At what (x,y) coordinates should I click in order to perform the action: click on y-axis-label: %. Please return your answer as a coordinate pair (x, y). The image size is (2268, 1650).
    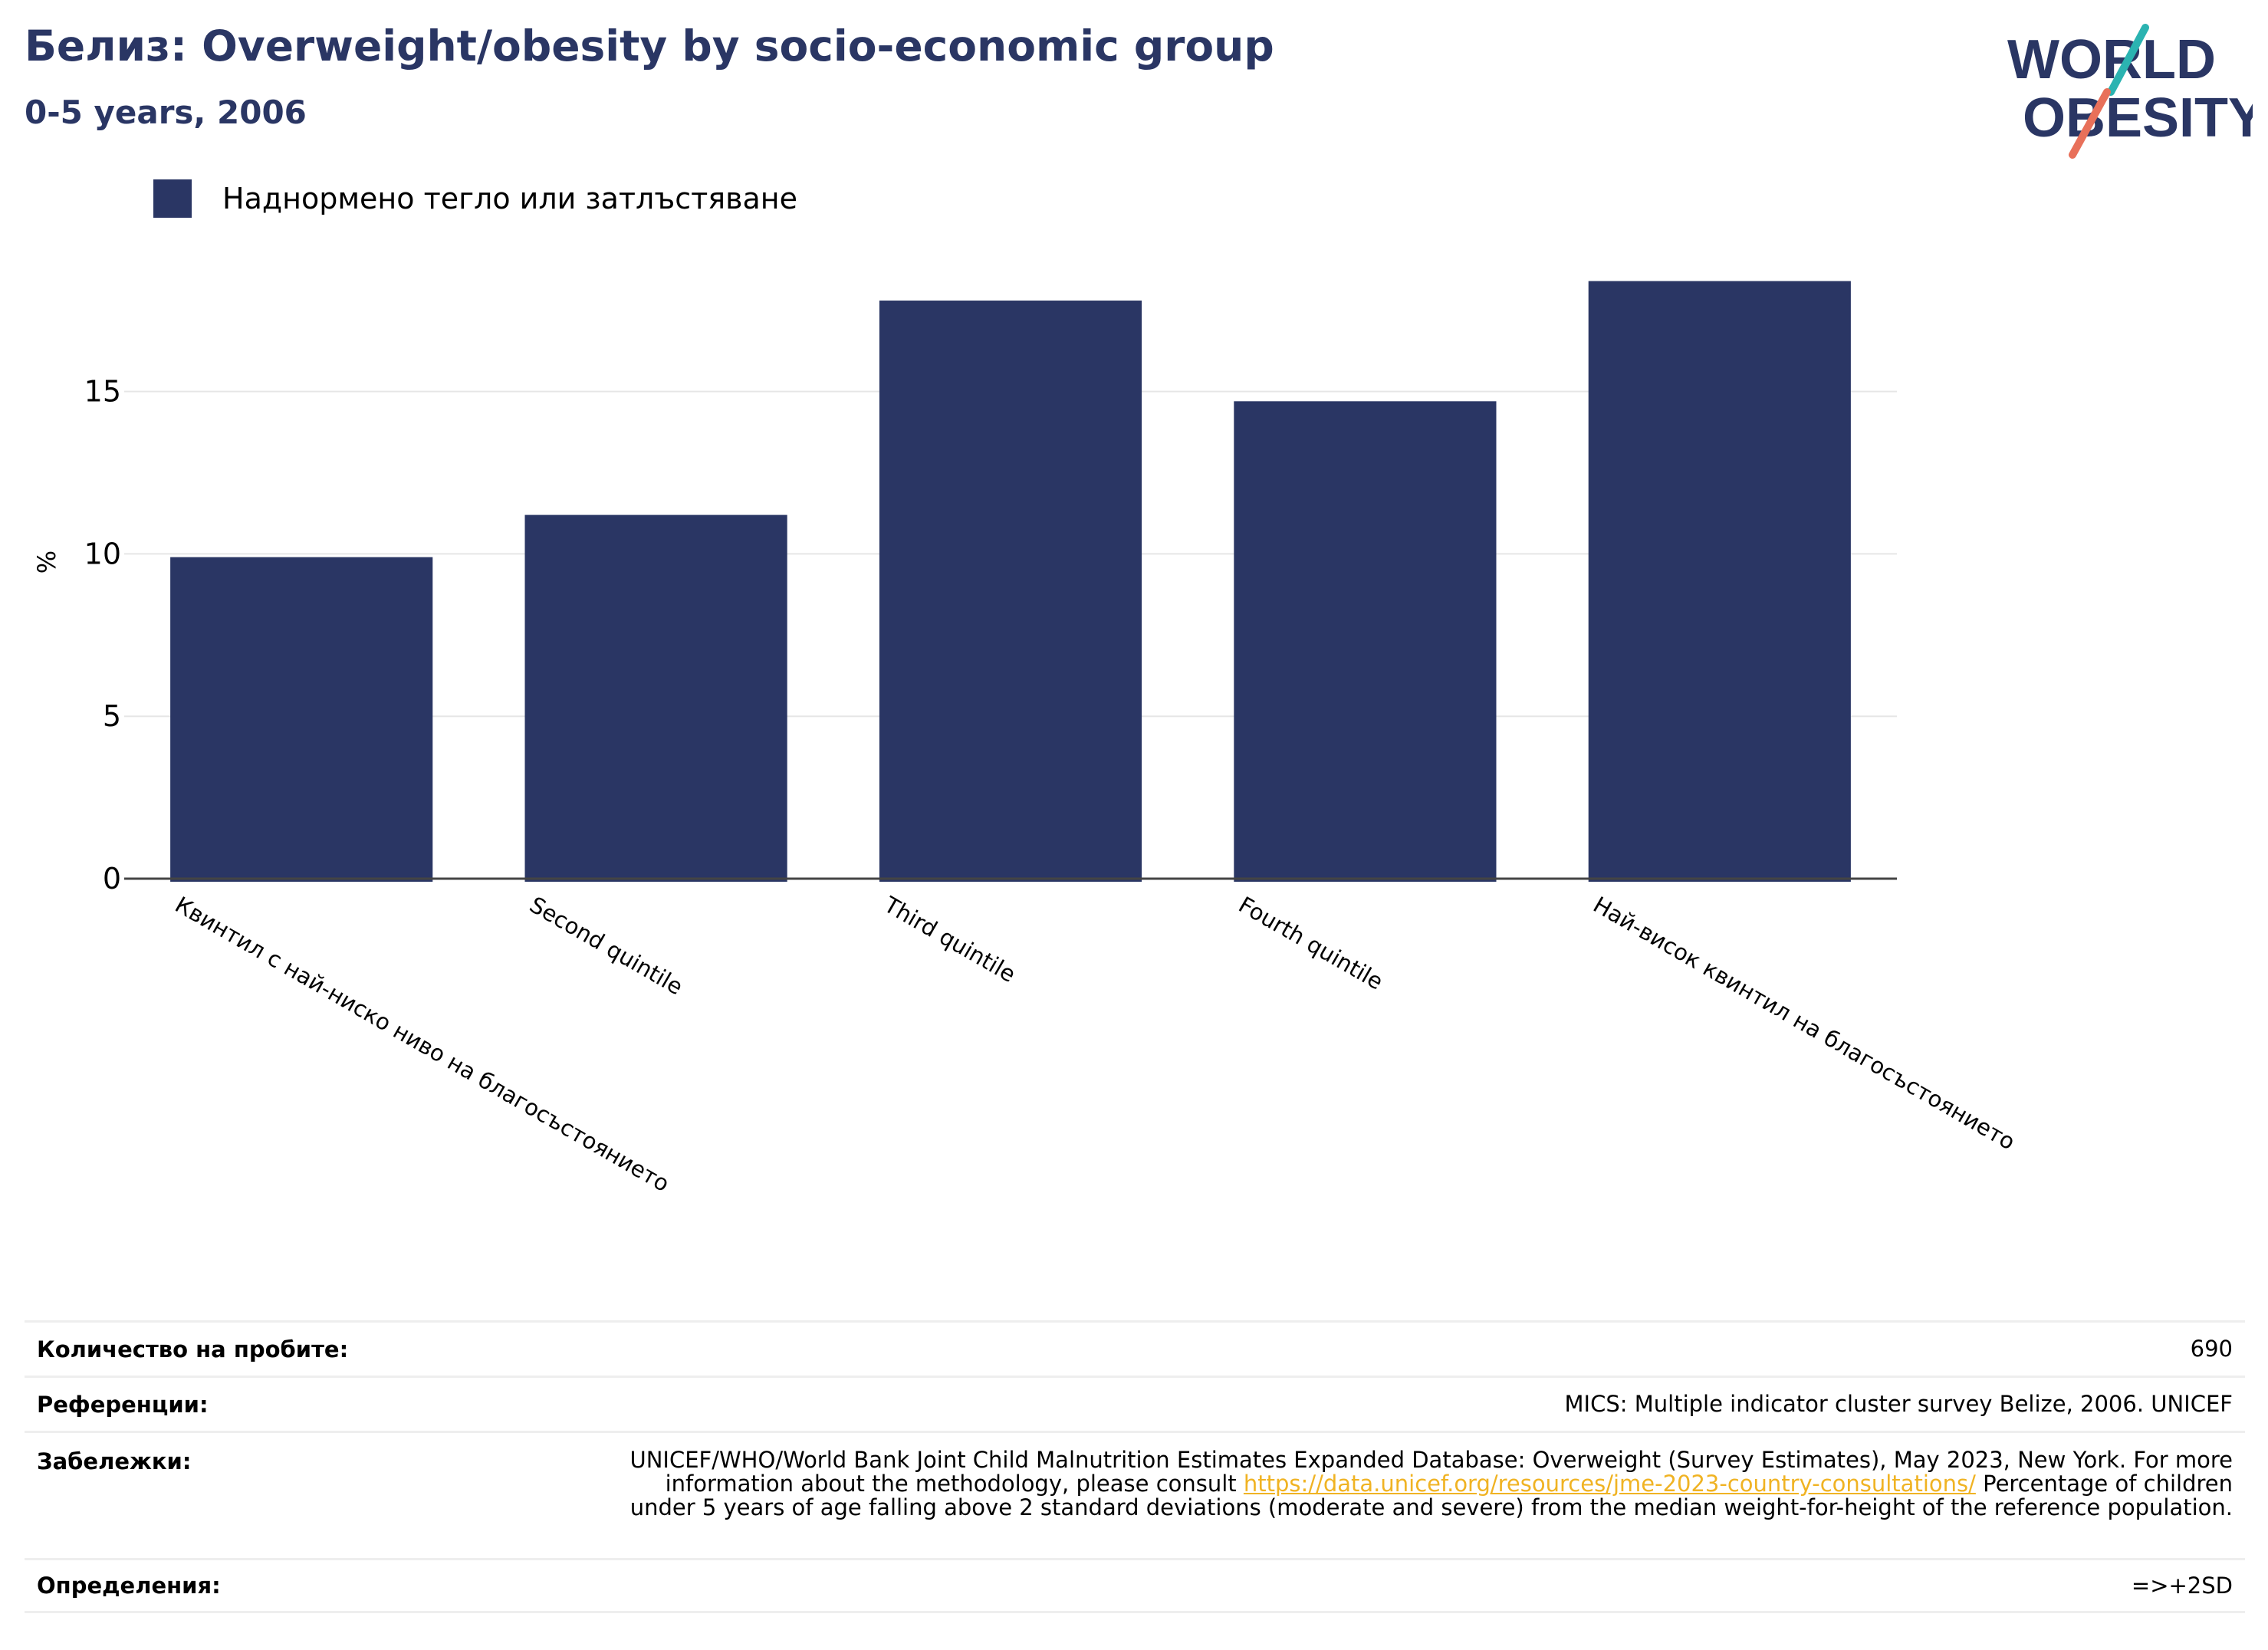
    Looking at the image, I should click on (46, 562).